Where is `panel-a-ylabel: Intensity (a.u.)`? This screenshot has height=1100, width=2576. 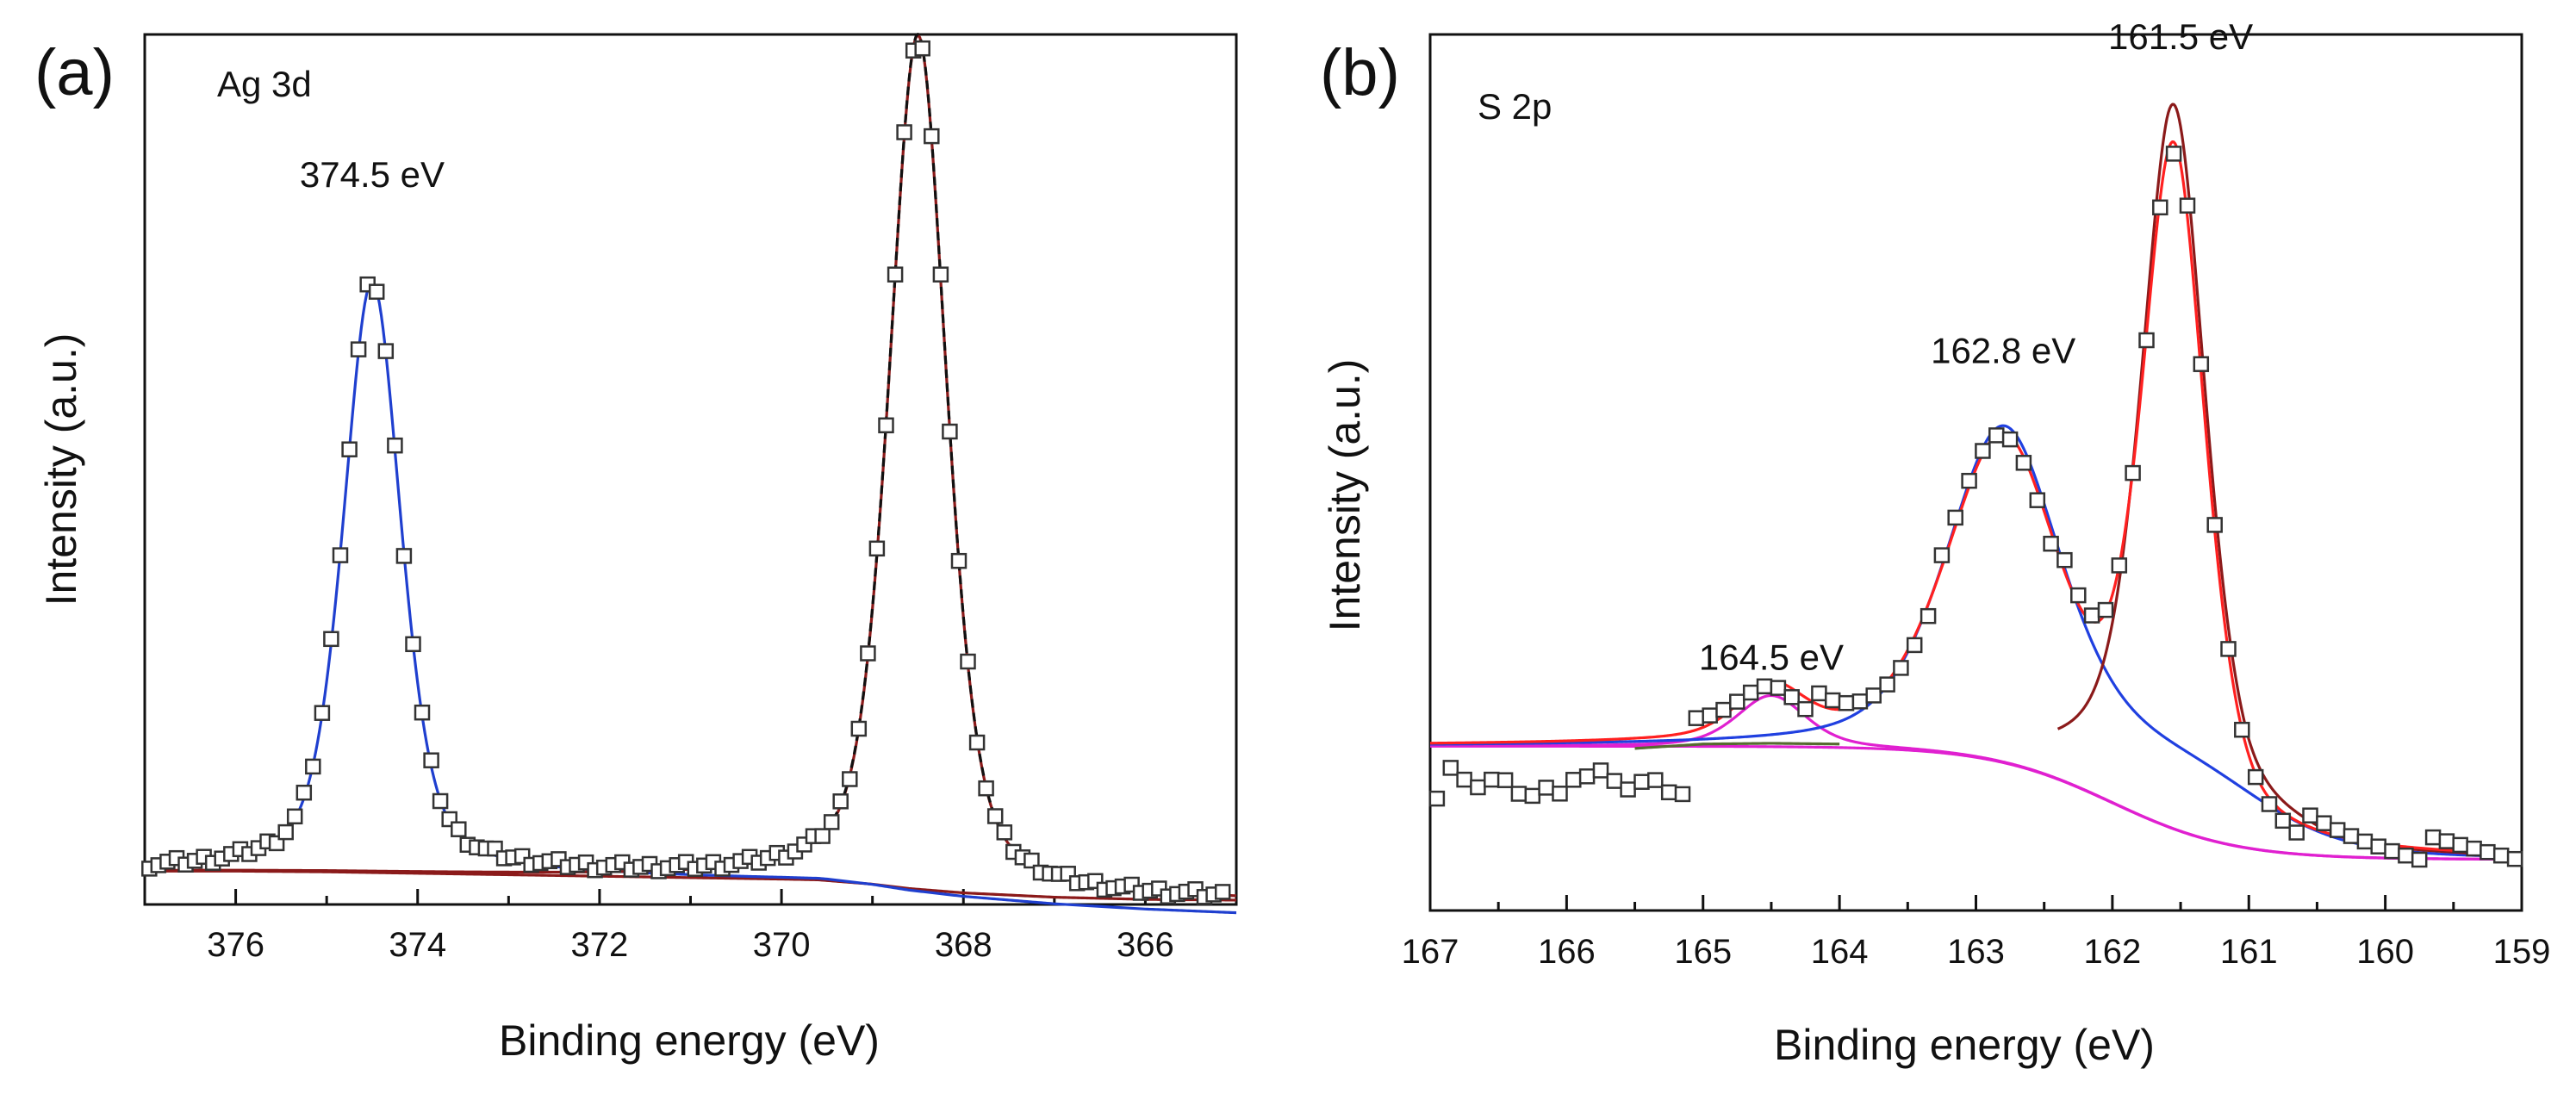
panel-a-ylabel: Intensity (a.u.) is located at coordinates (61, 469).